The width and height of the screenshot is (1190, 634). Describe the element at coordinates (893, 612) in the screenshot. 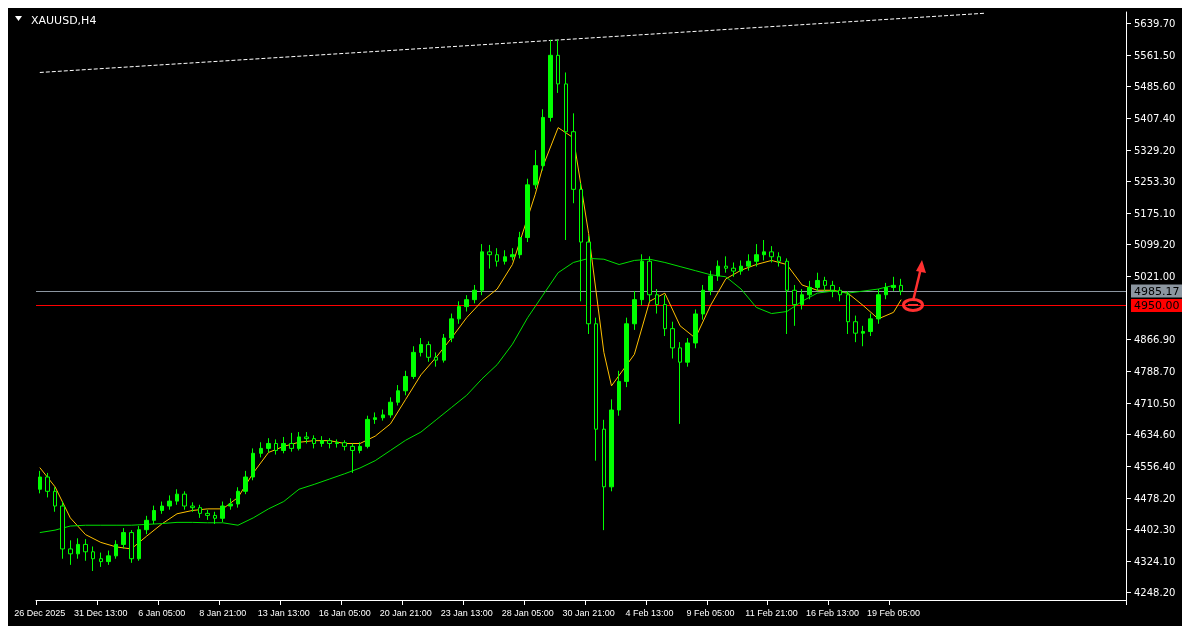

I see `x-tick-label: 19 Feb 05:00` at that location.